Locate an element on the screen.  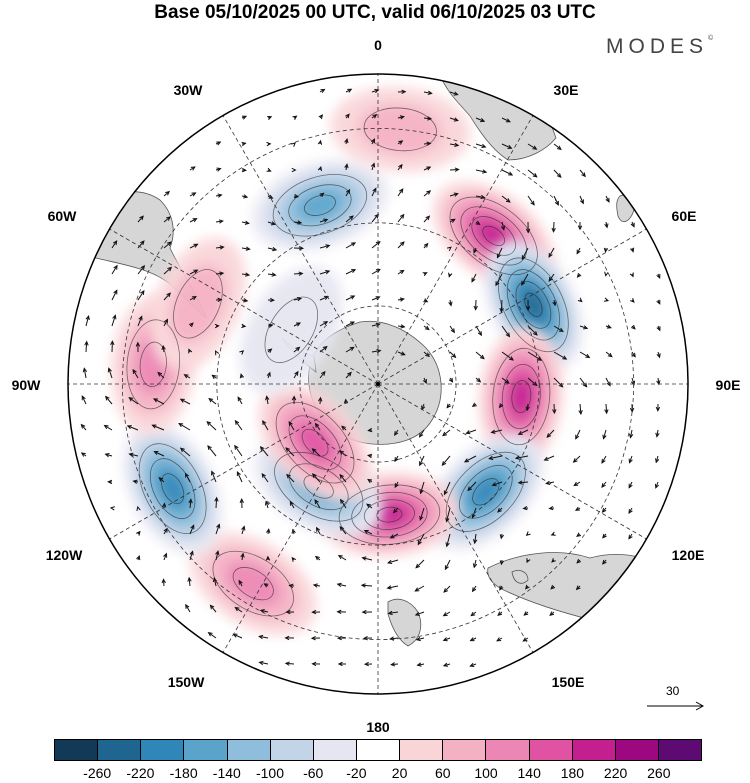
colorbar-tick-label: 100 is located at coordinates (486, 773).